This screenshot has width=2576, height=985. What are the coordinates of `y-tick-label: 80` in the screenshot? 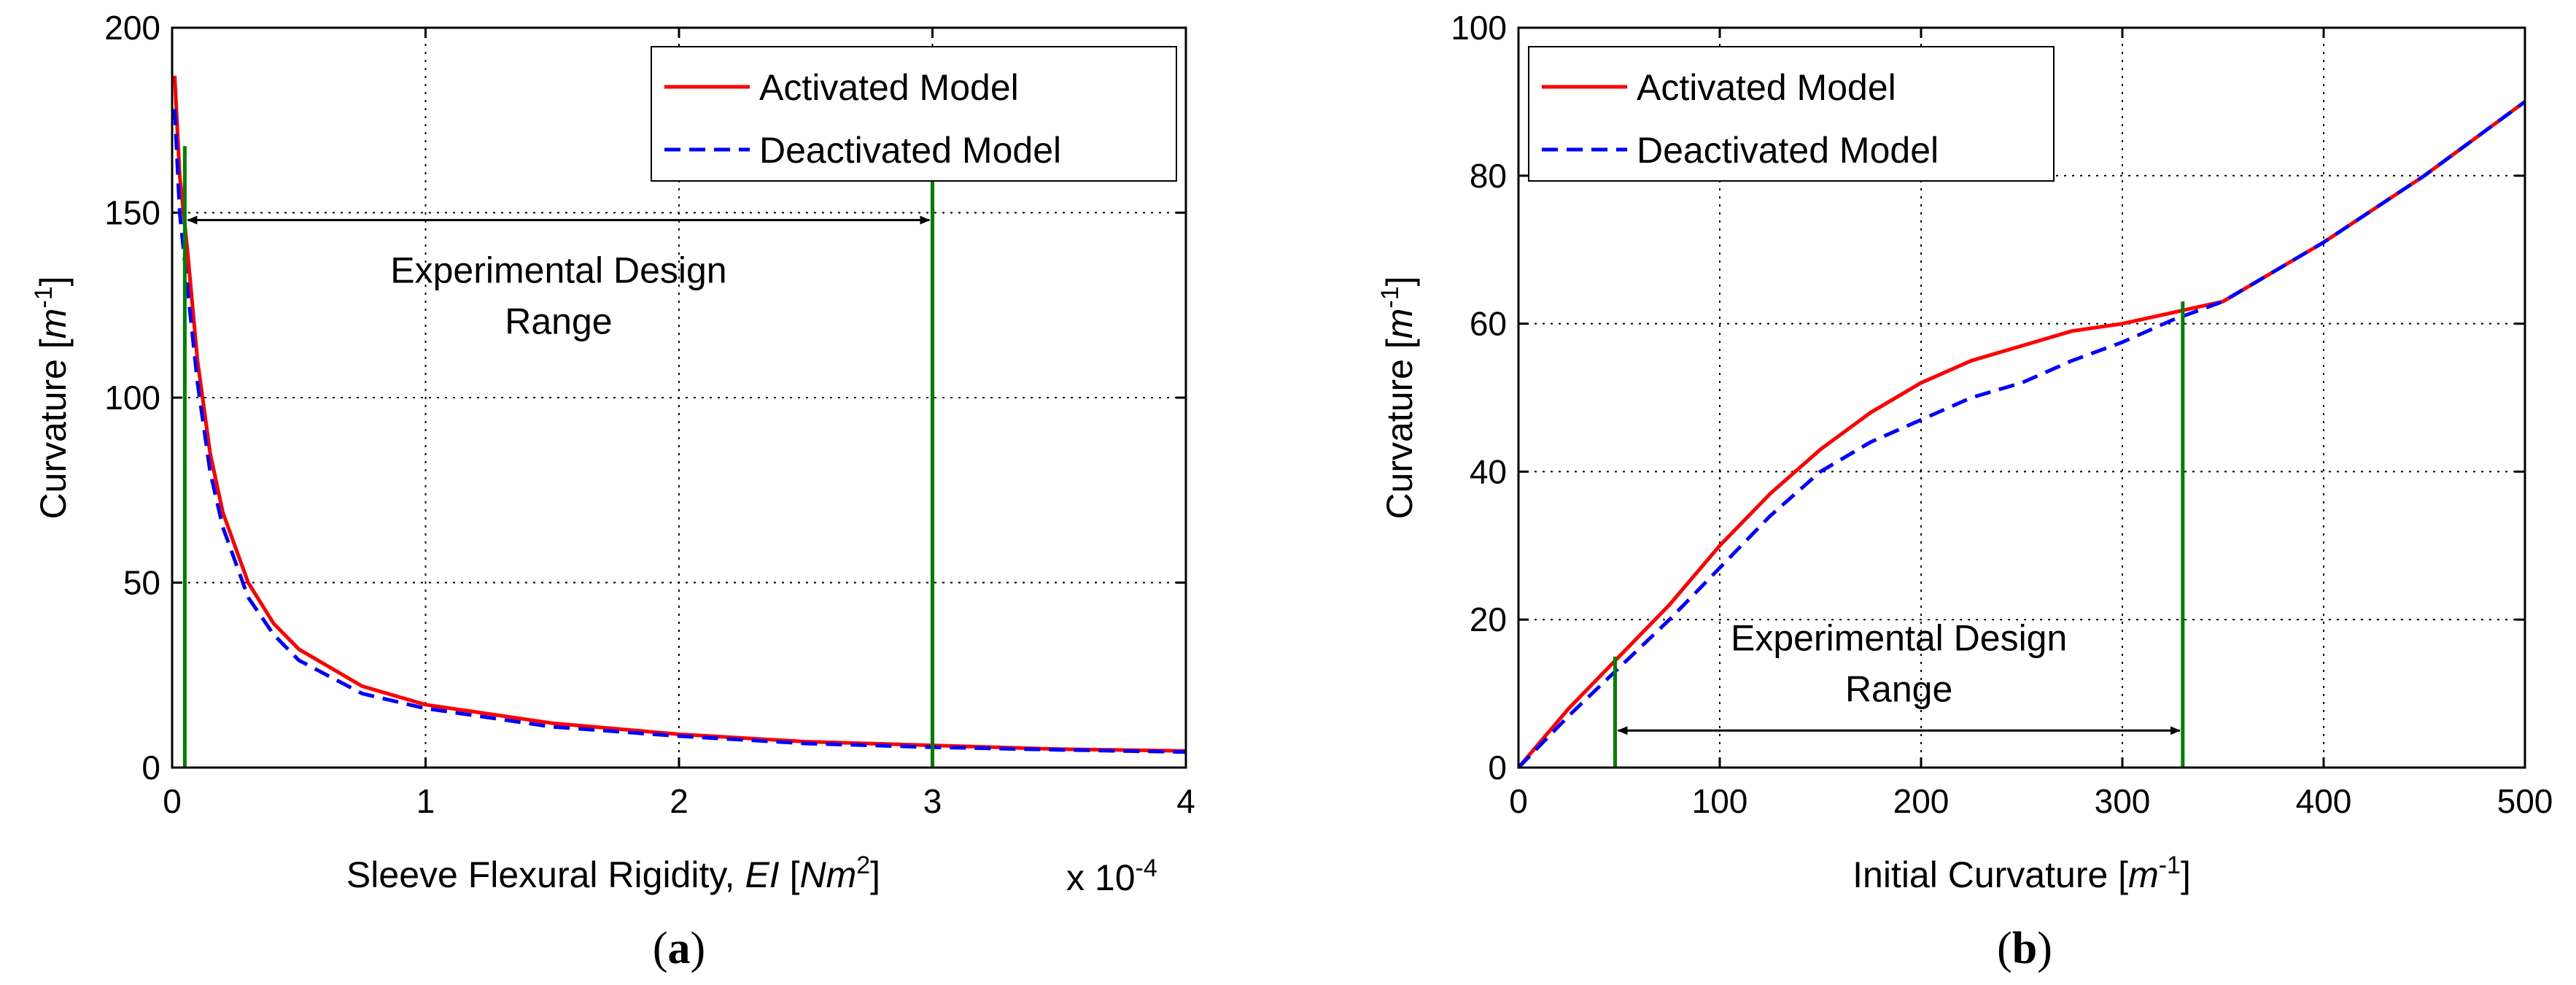 It's located at (1489, 176).